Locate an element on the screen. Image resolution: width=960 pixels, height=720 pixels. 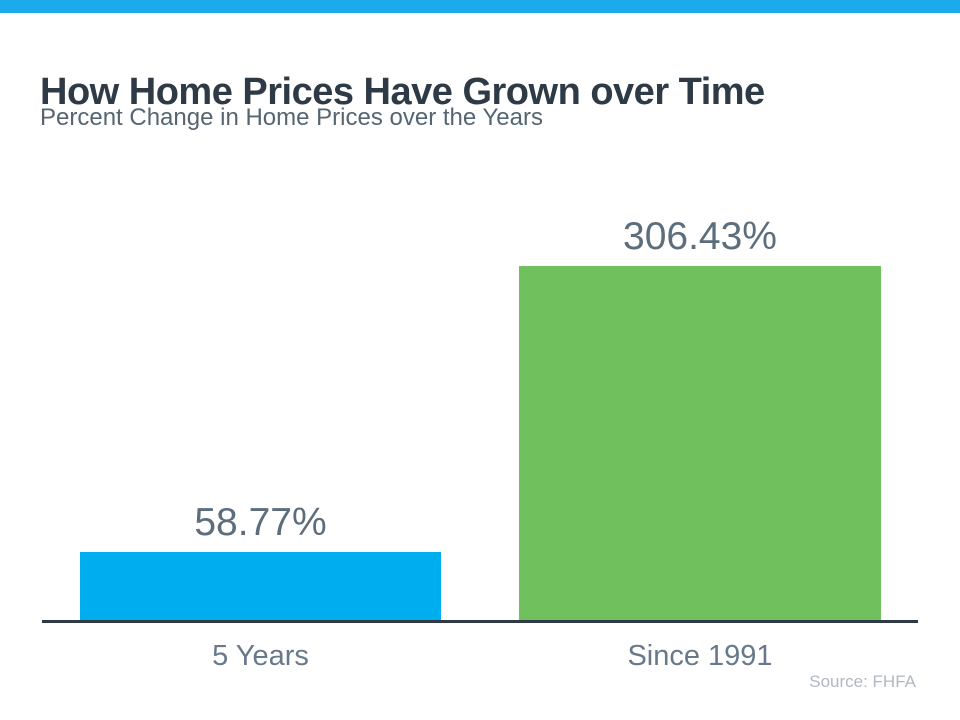
x-axis-label-5-years: 5 Years is located at coordinates (260, 656).